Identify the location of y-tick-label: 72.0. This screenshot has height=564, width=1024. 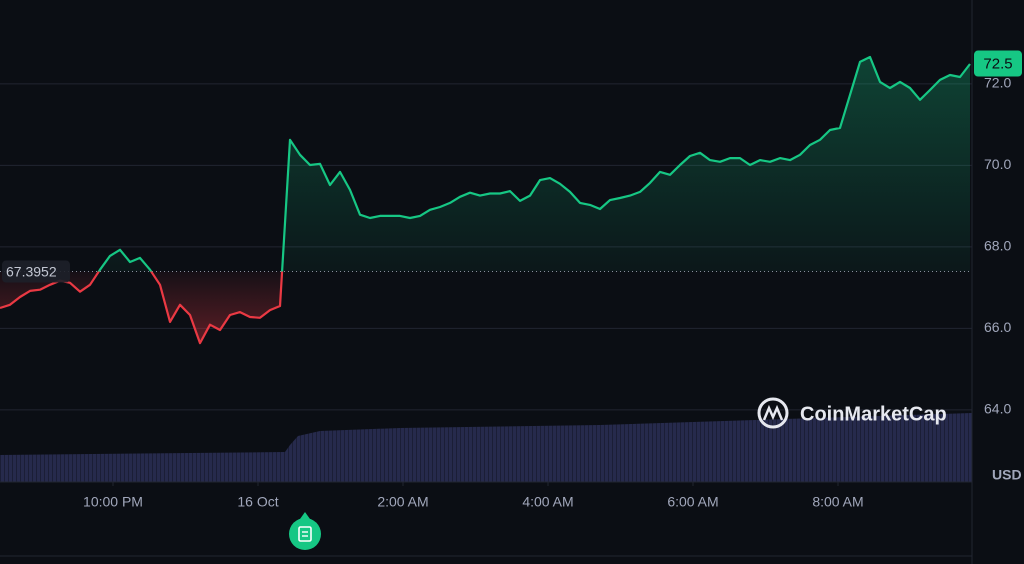
(997, 83).